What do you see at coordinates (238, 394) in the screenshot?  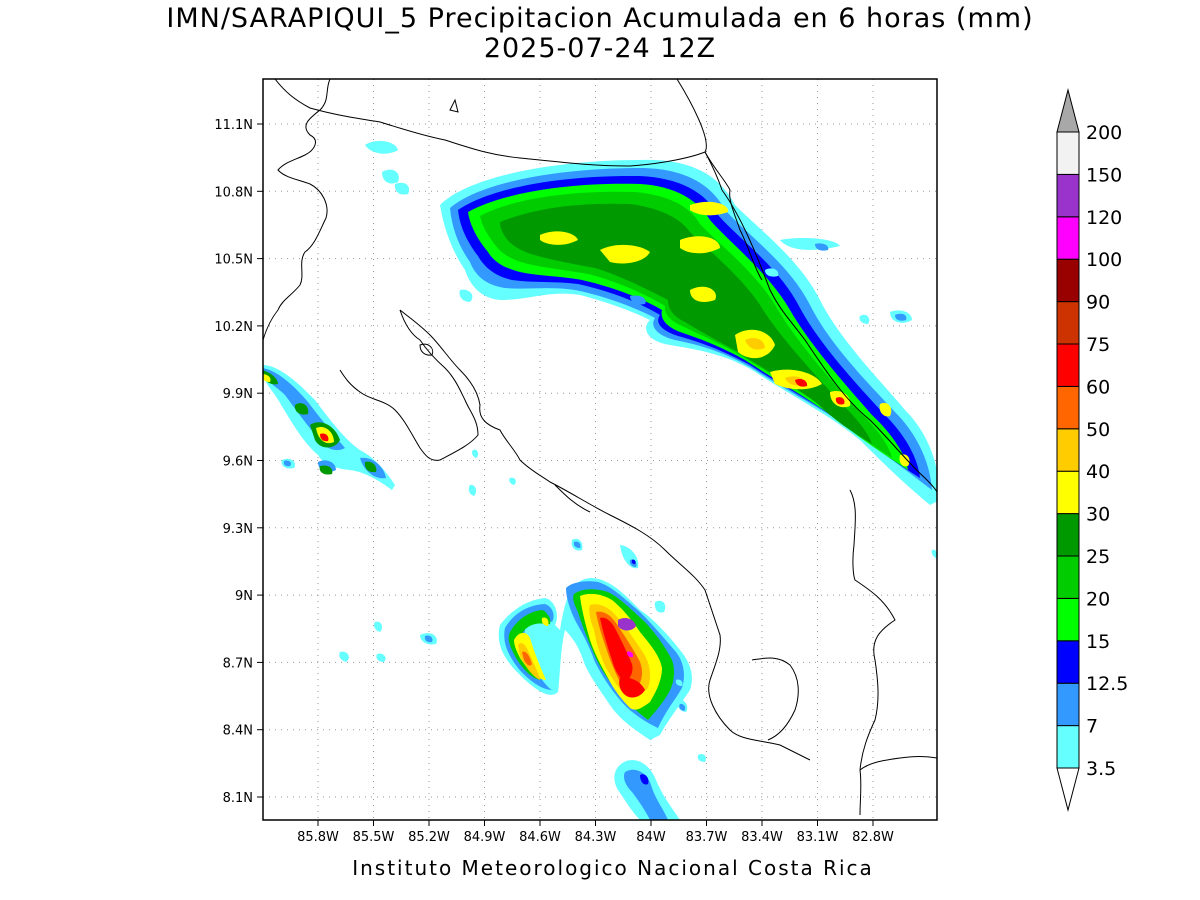 I see `lat-tick-label: 9.9N` at bounding box center [238, 394].